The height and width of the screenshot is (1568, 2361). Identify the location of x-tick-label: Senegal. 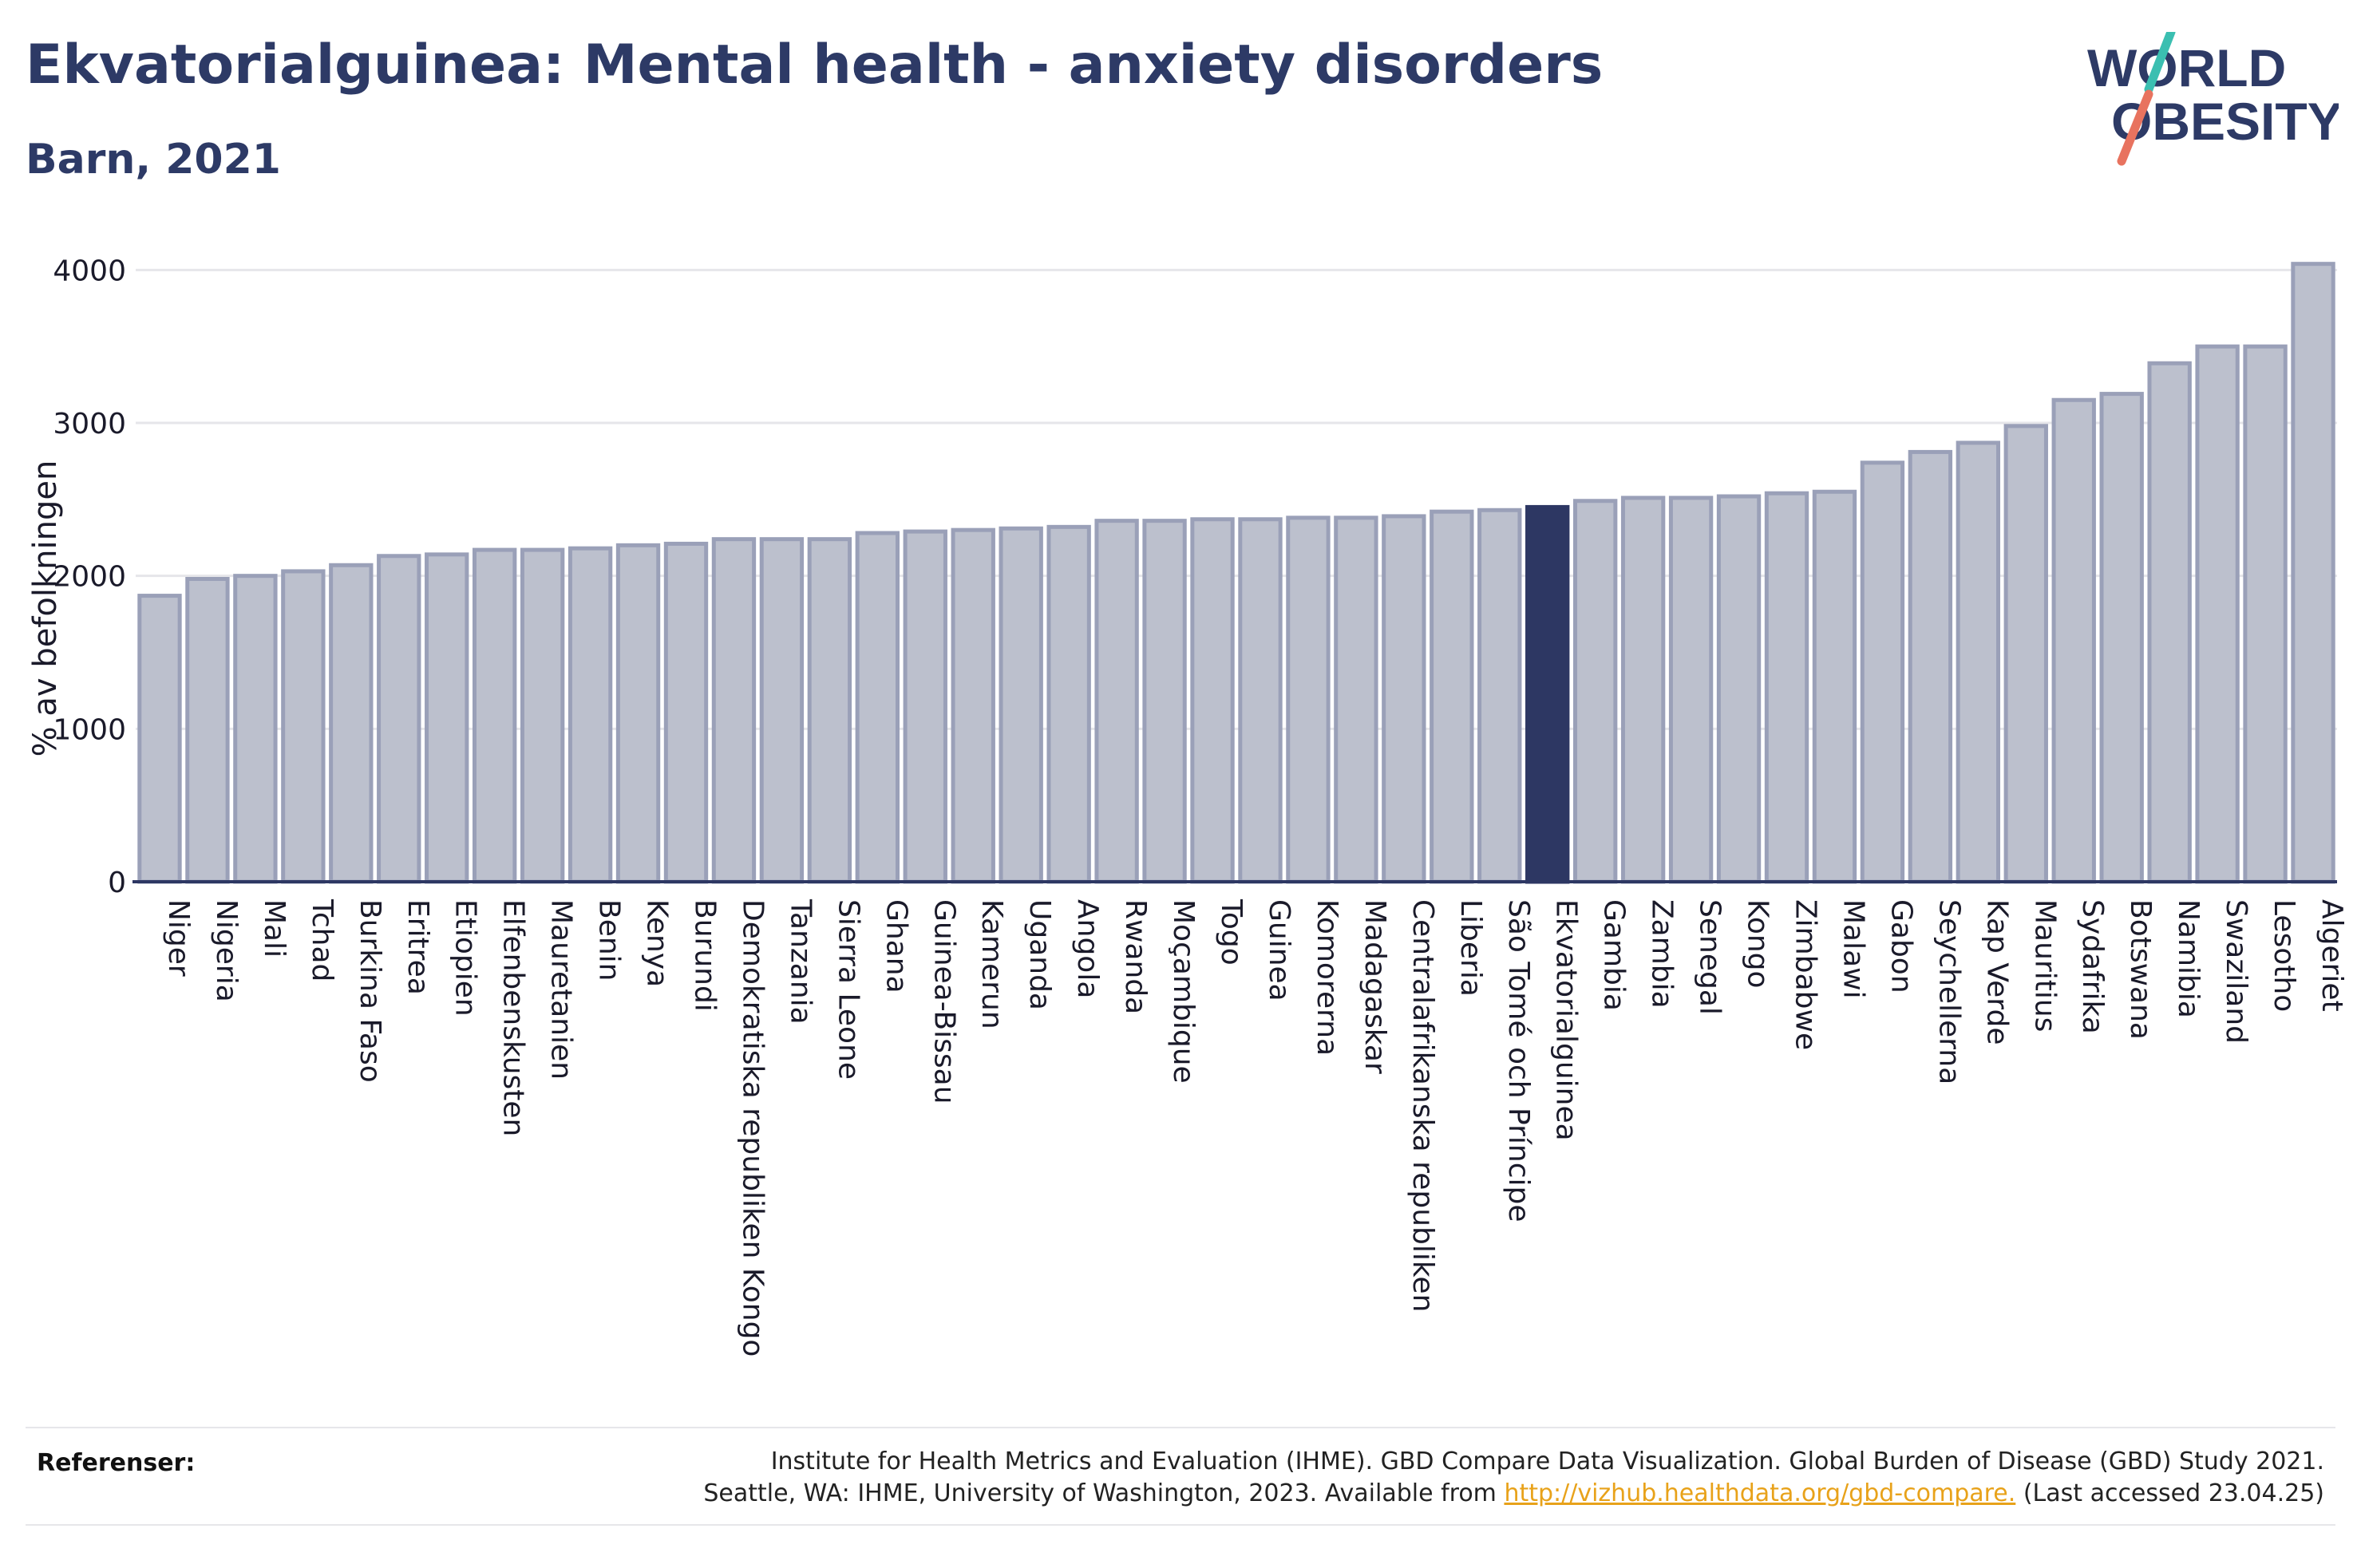
(1710, 957).